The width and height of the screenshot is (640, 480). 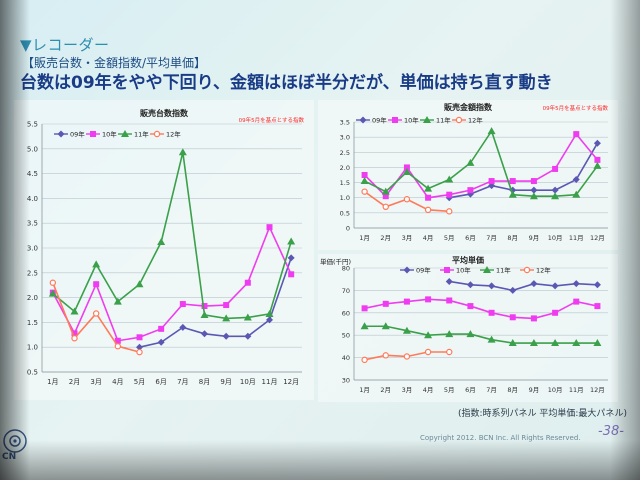 What do you see at coordinates (468, 107) in the screenshot?
I see `chart-title: 販売金額指数` at bounding box center [468, 107].